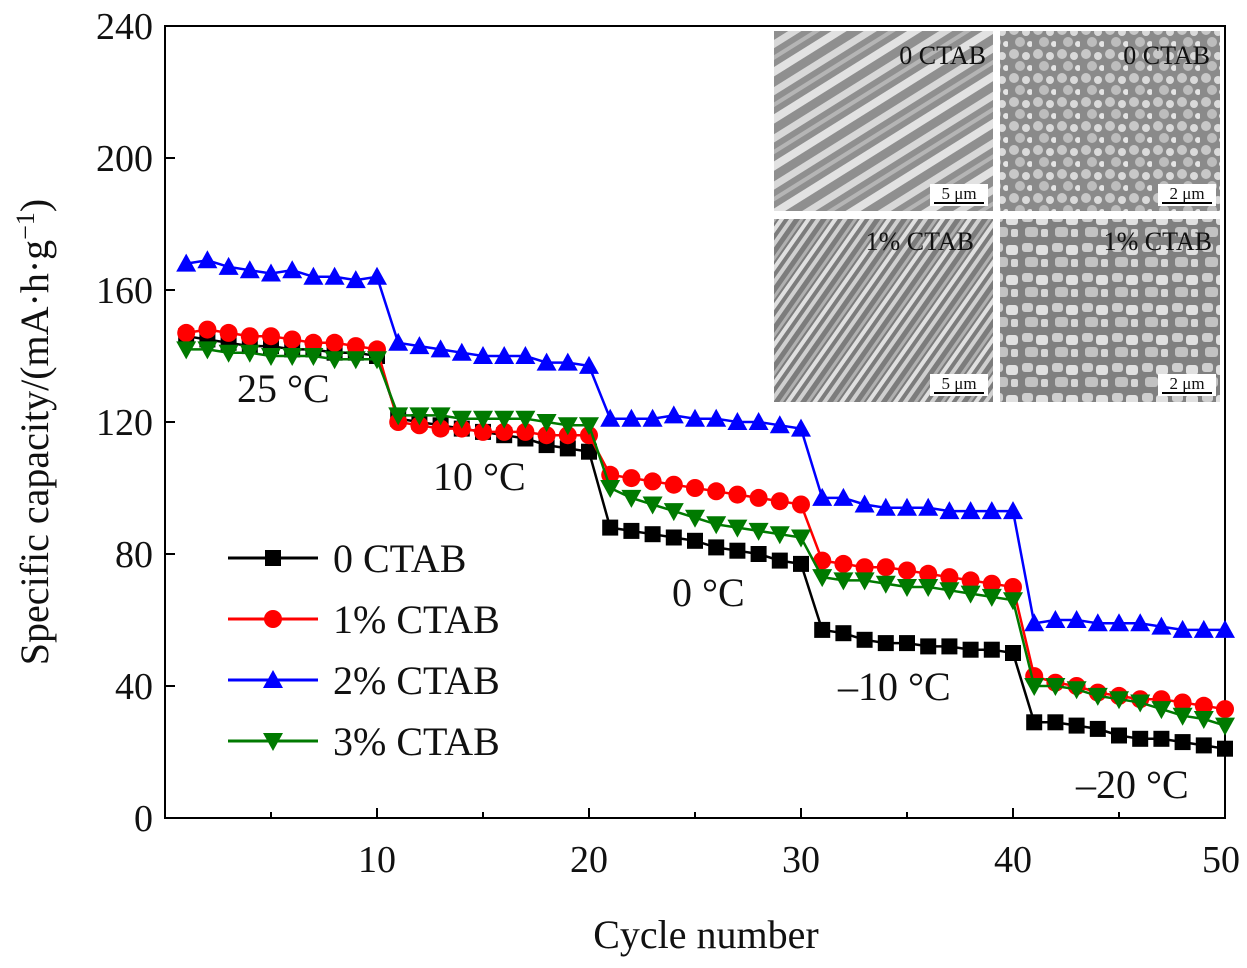 The image size is (1247, 968). I want to click on legend-entry-2: 2% CTAB, so click(364, 680).